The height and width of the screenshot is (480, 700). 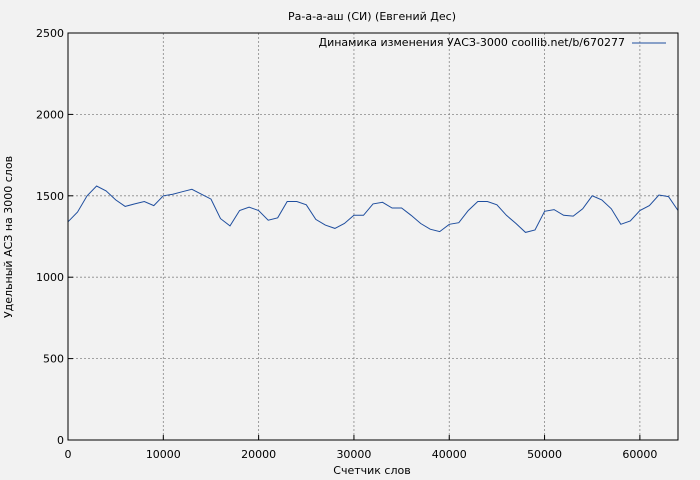 What do you see at coordinates (50, 196) in the screenshot?
I see `y-tick-label: 1500` at bounding box center [50, 196].